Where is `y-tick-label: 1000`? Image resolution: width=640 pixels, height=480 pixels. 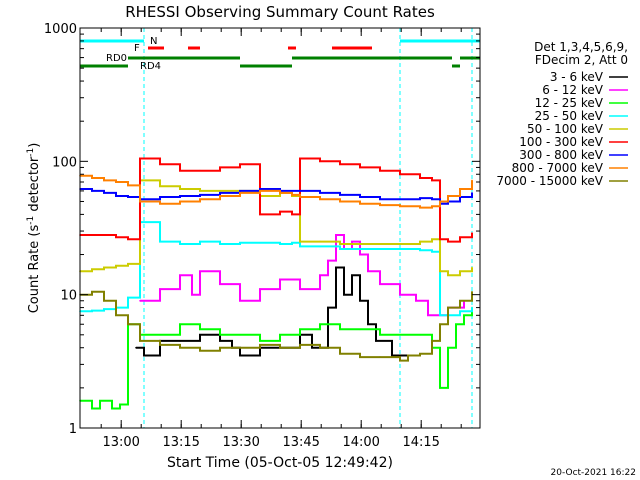 y-tick-label: 1000 is located at coordinates (60, 29).